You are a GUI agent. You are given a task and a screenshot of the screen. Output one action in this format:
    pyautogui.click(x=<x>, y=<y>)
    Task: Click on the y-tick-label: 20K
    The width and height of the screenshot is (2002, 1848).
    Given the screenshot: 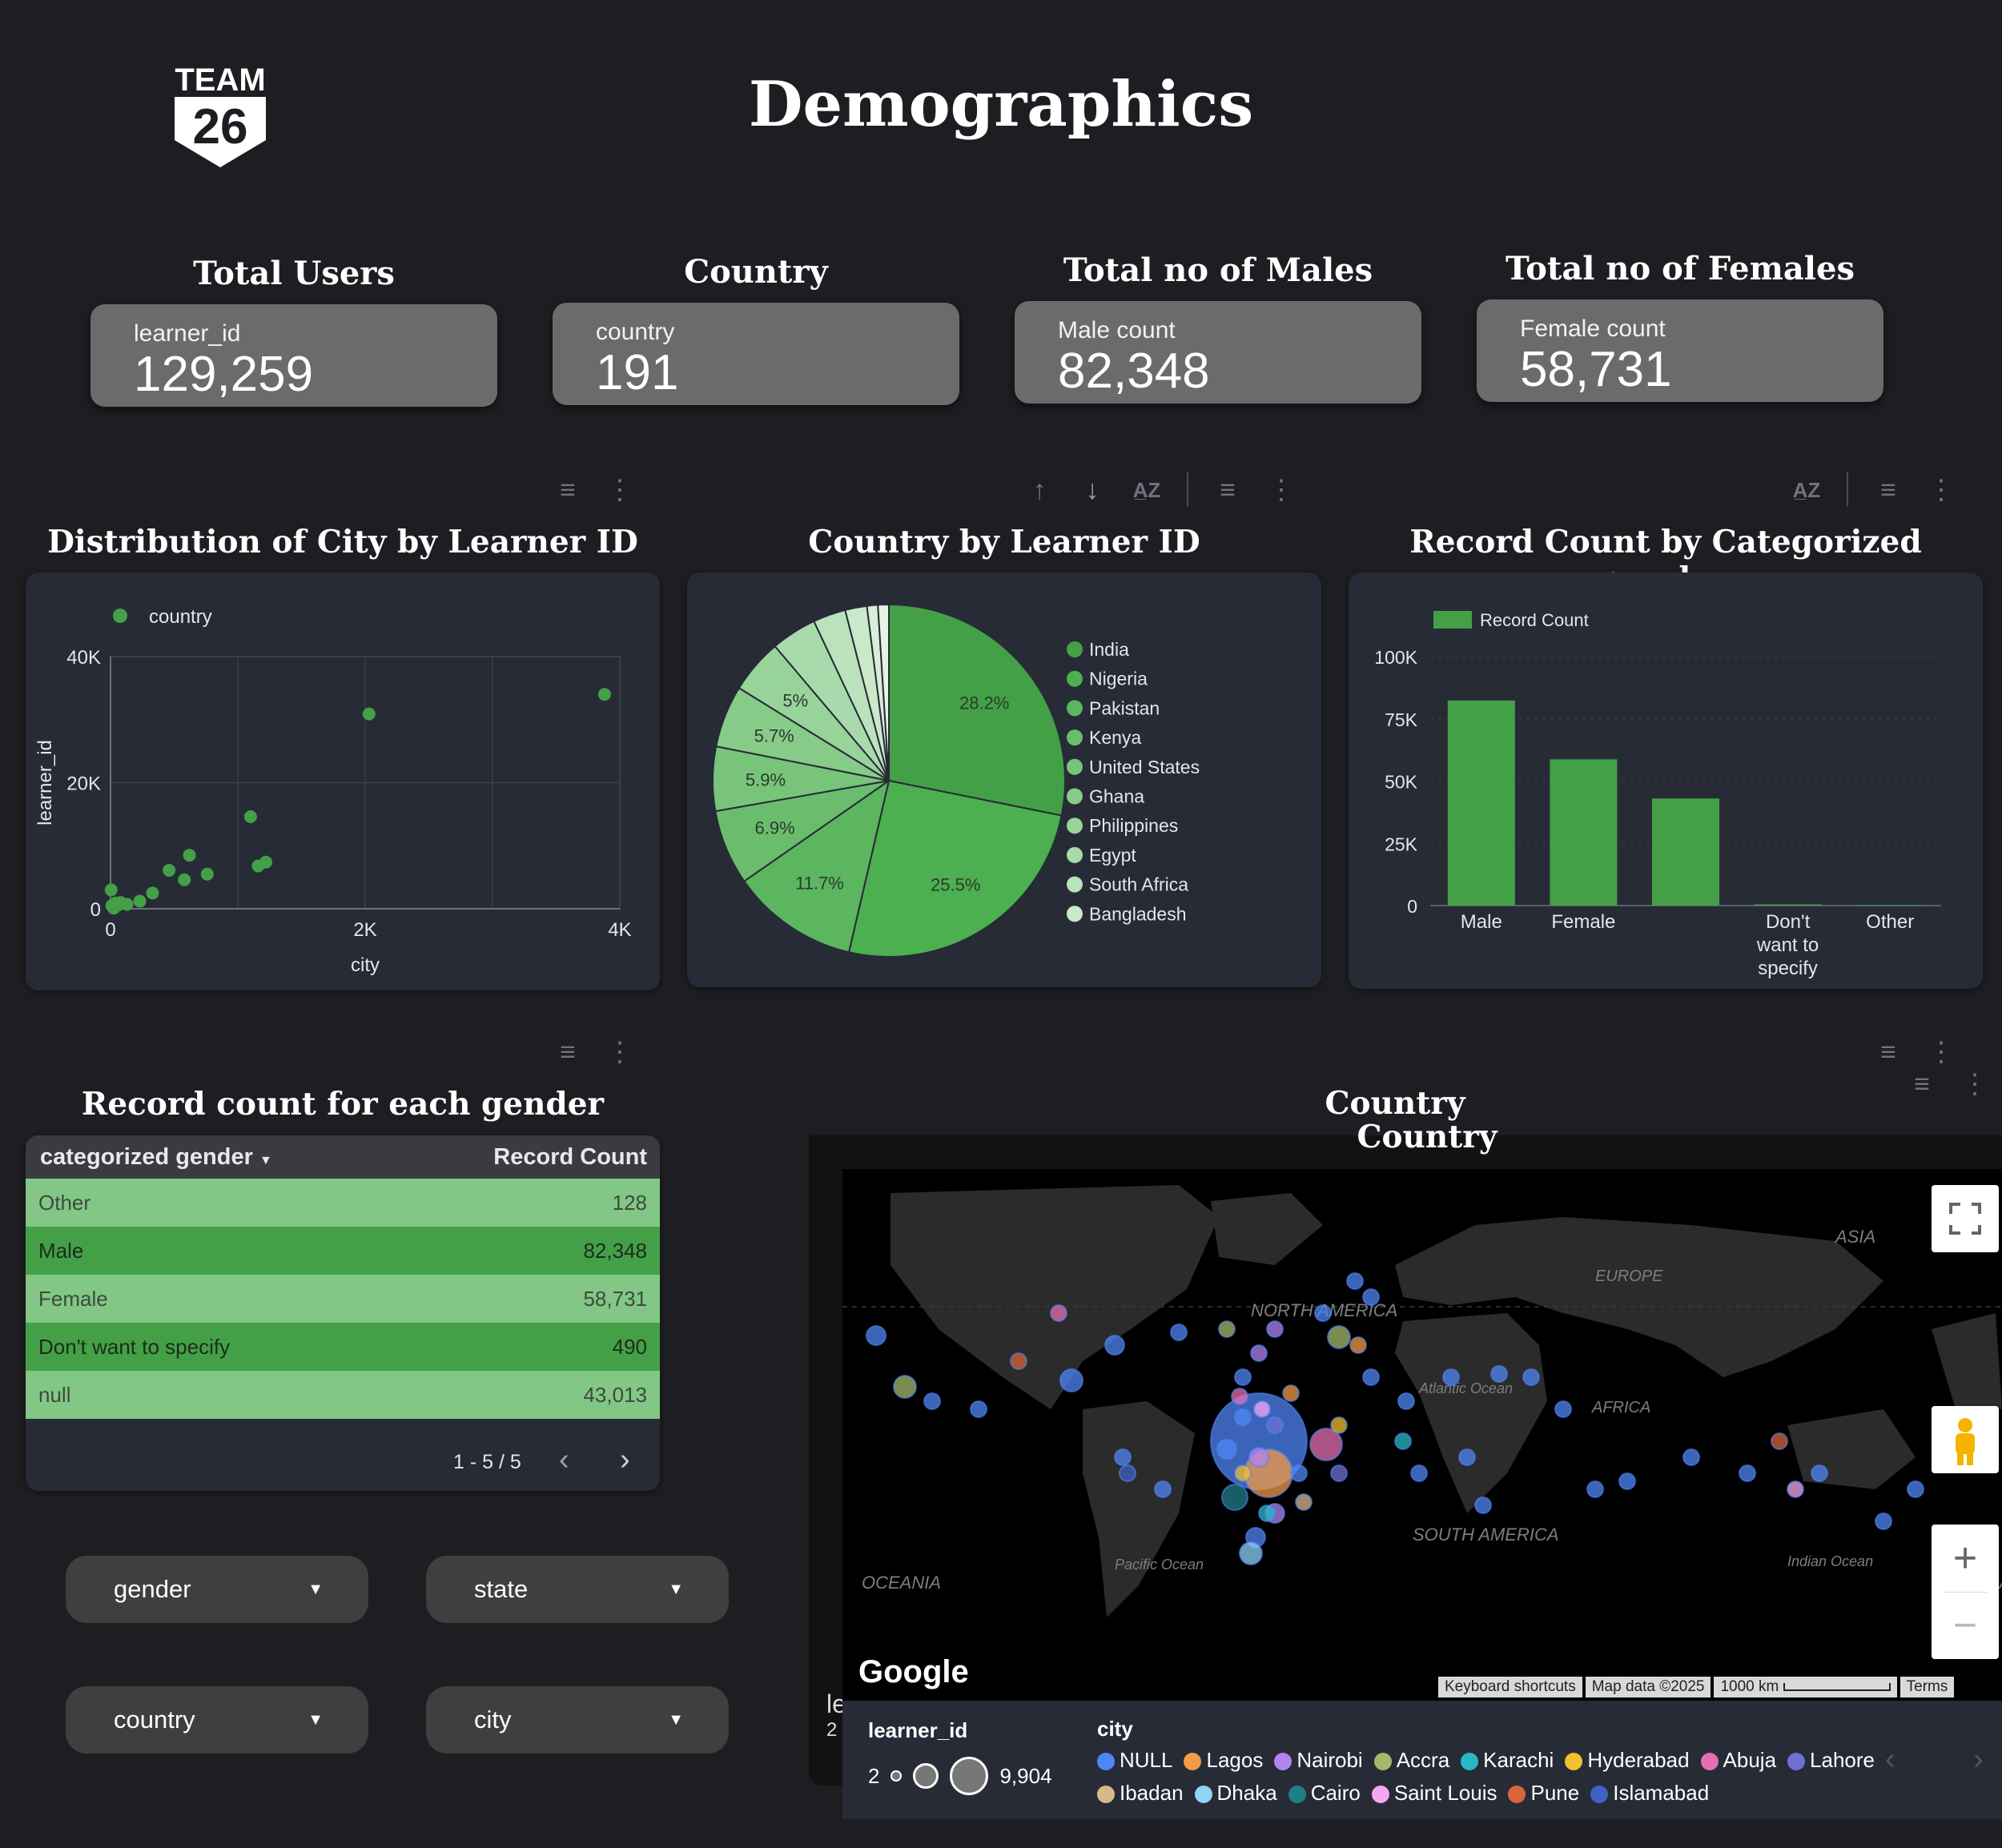 What is the action you would take?
    pyautogui.click(x=83, y=784)
    